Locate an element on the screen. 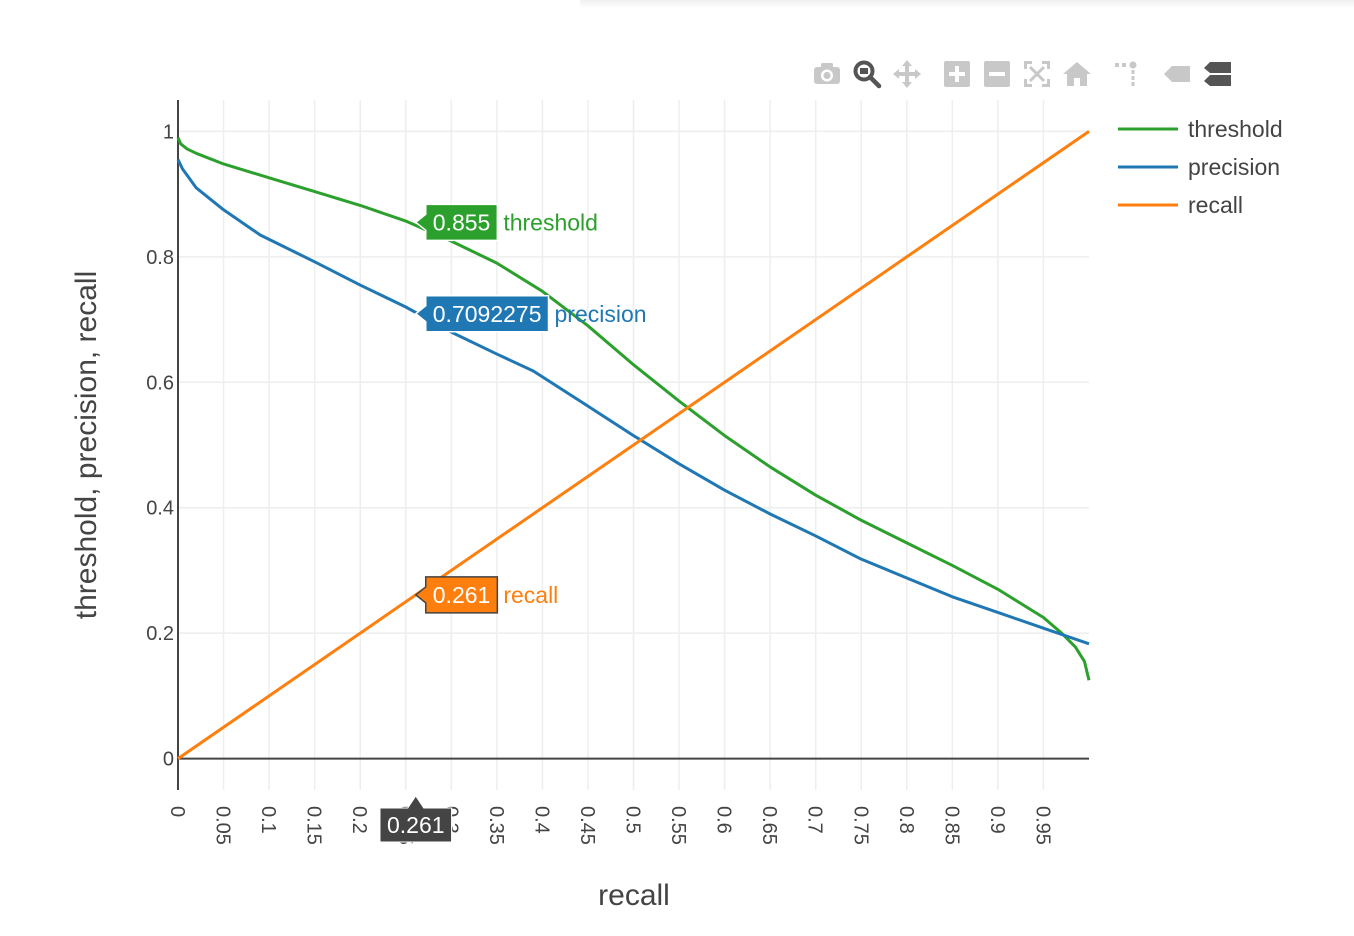 This screenshot has width=1354, height=936. spike-lines-icon is located at coordinates (1126, 73).